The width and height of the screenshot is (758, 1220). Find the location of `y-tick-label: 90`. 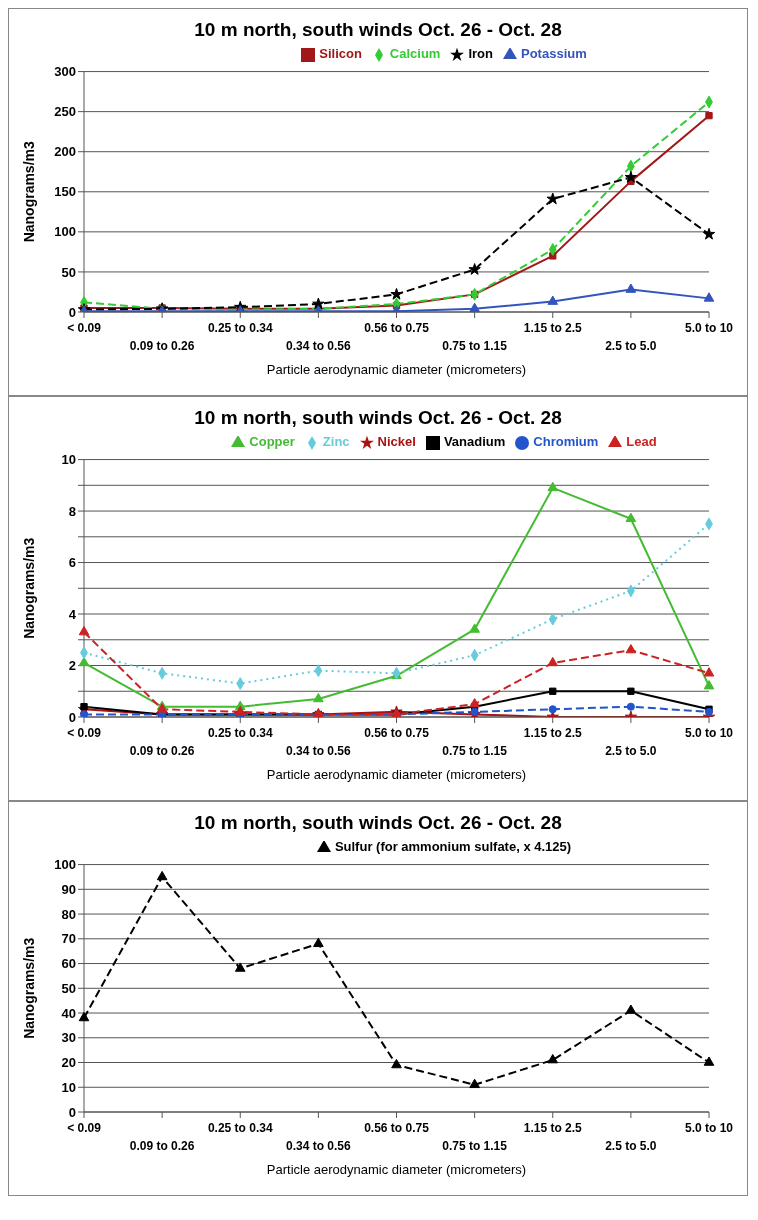

y-tick-label: 90 is located at coordinates (68, 889).